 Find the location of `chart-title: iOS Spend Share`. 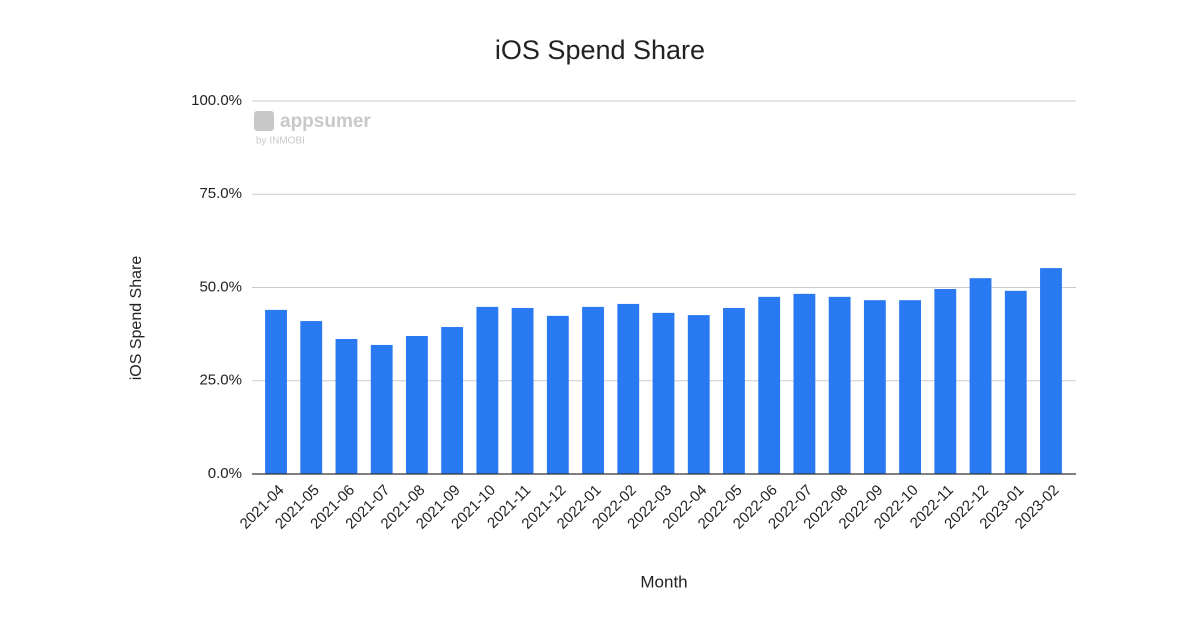

chart-title: iOS Spend Share is located at coordinates (600, 50).